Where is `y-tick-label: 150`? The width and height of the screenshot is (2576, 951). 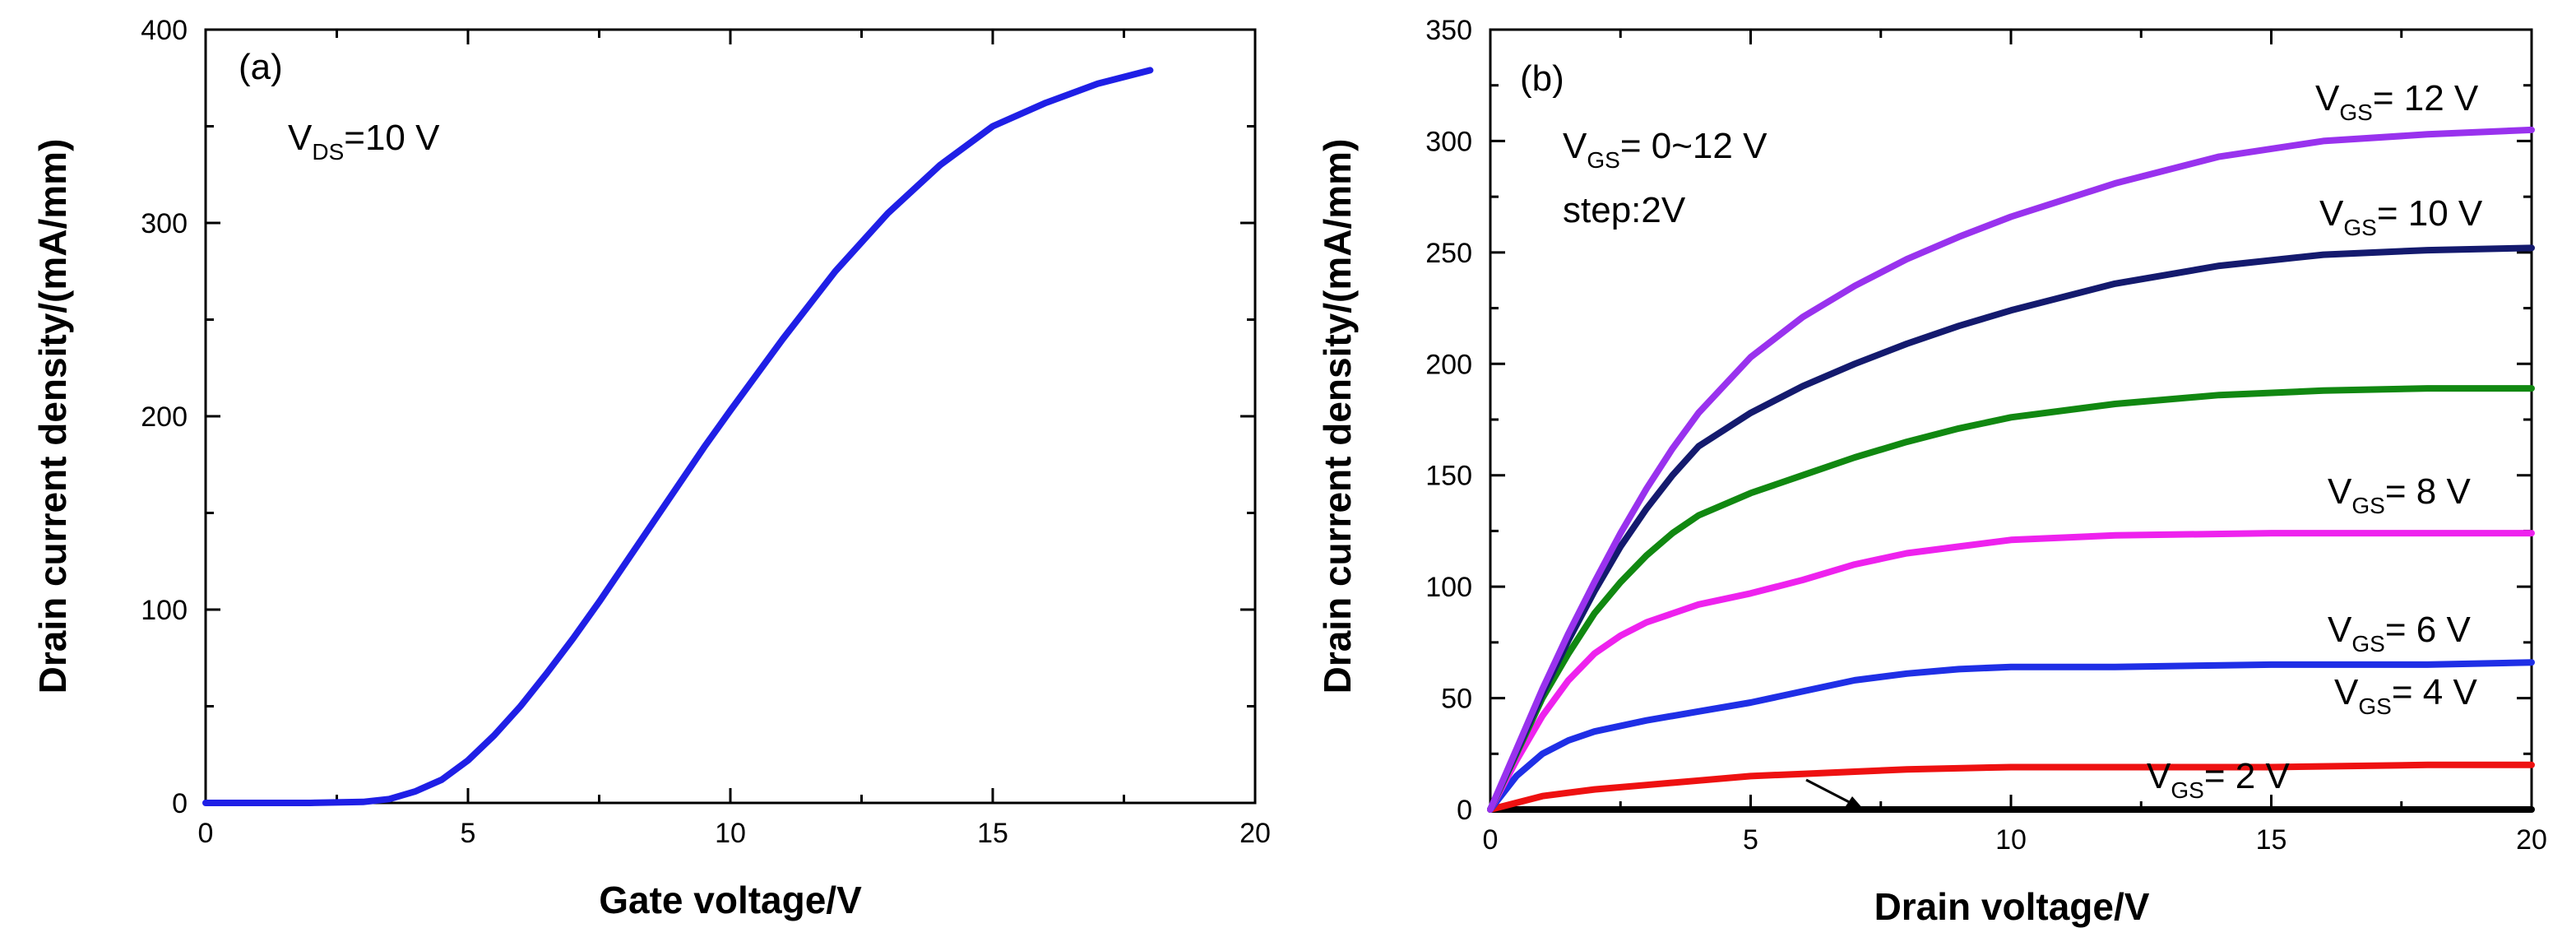 y-tick-label: 150 is located at coordinates (1448, 477).